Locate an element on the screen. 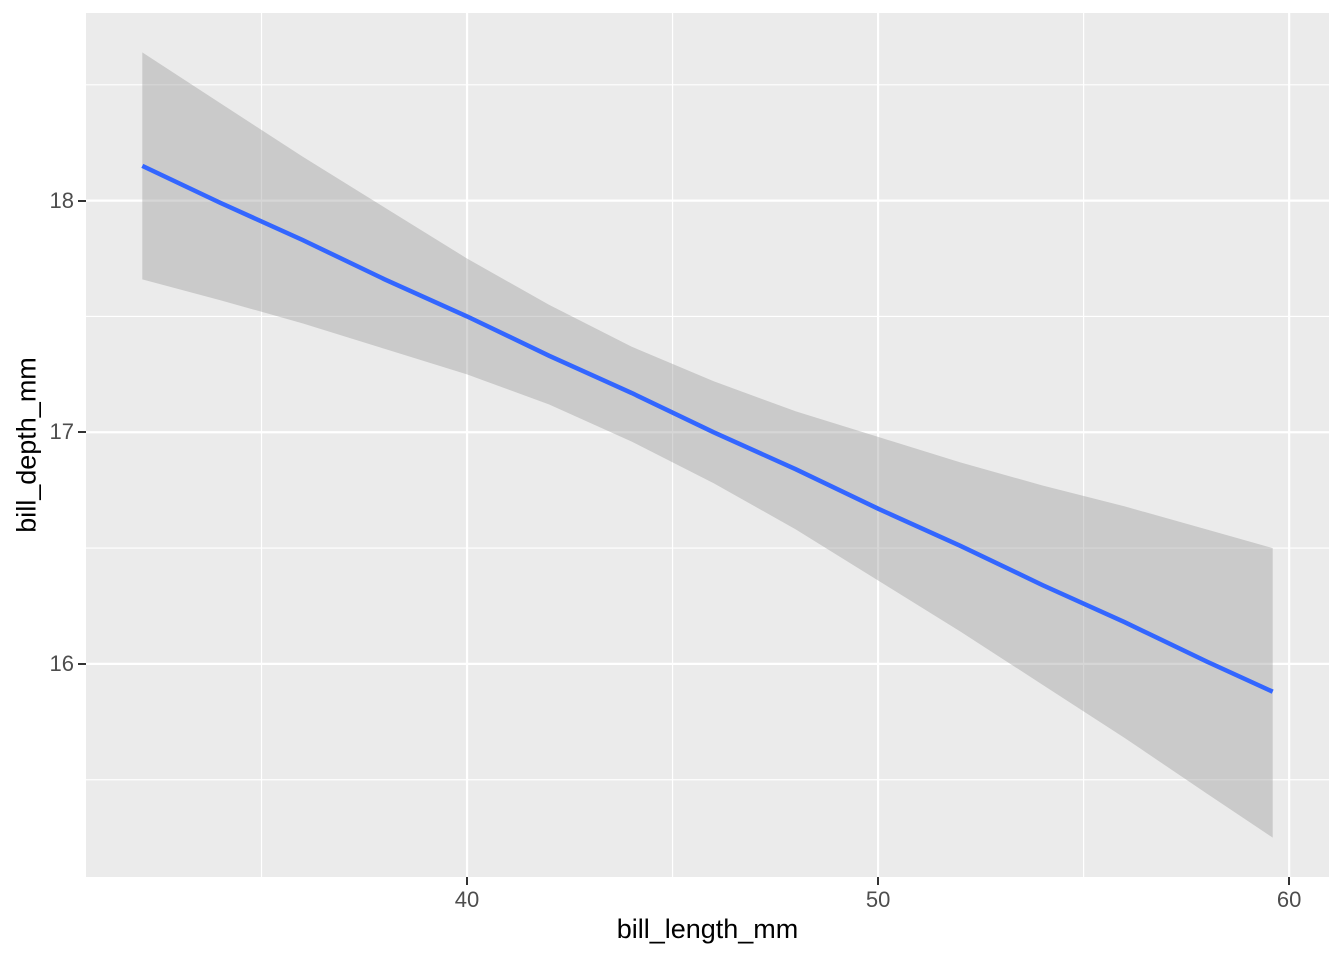  x-tick-label: 40 is located at coordinates (467, 899).